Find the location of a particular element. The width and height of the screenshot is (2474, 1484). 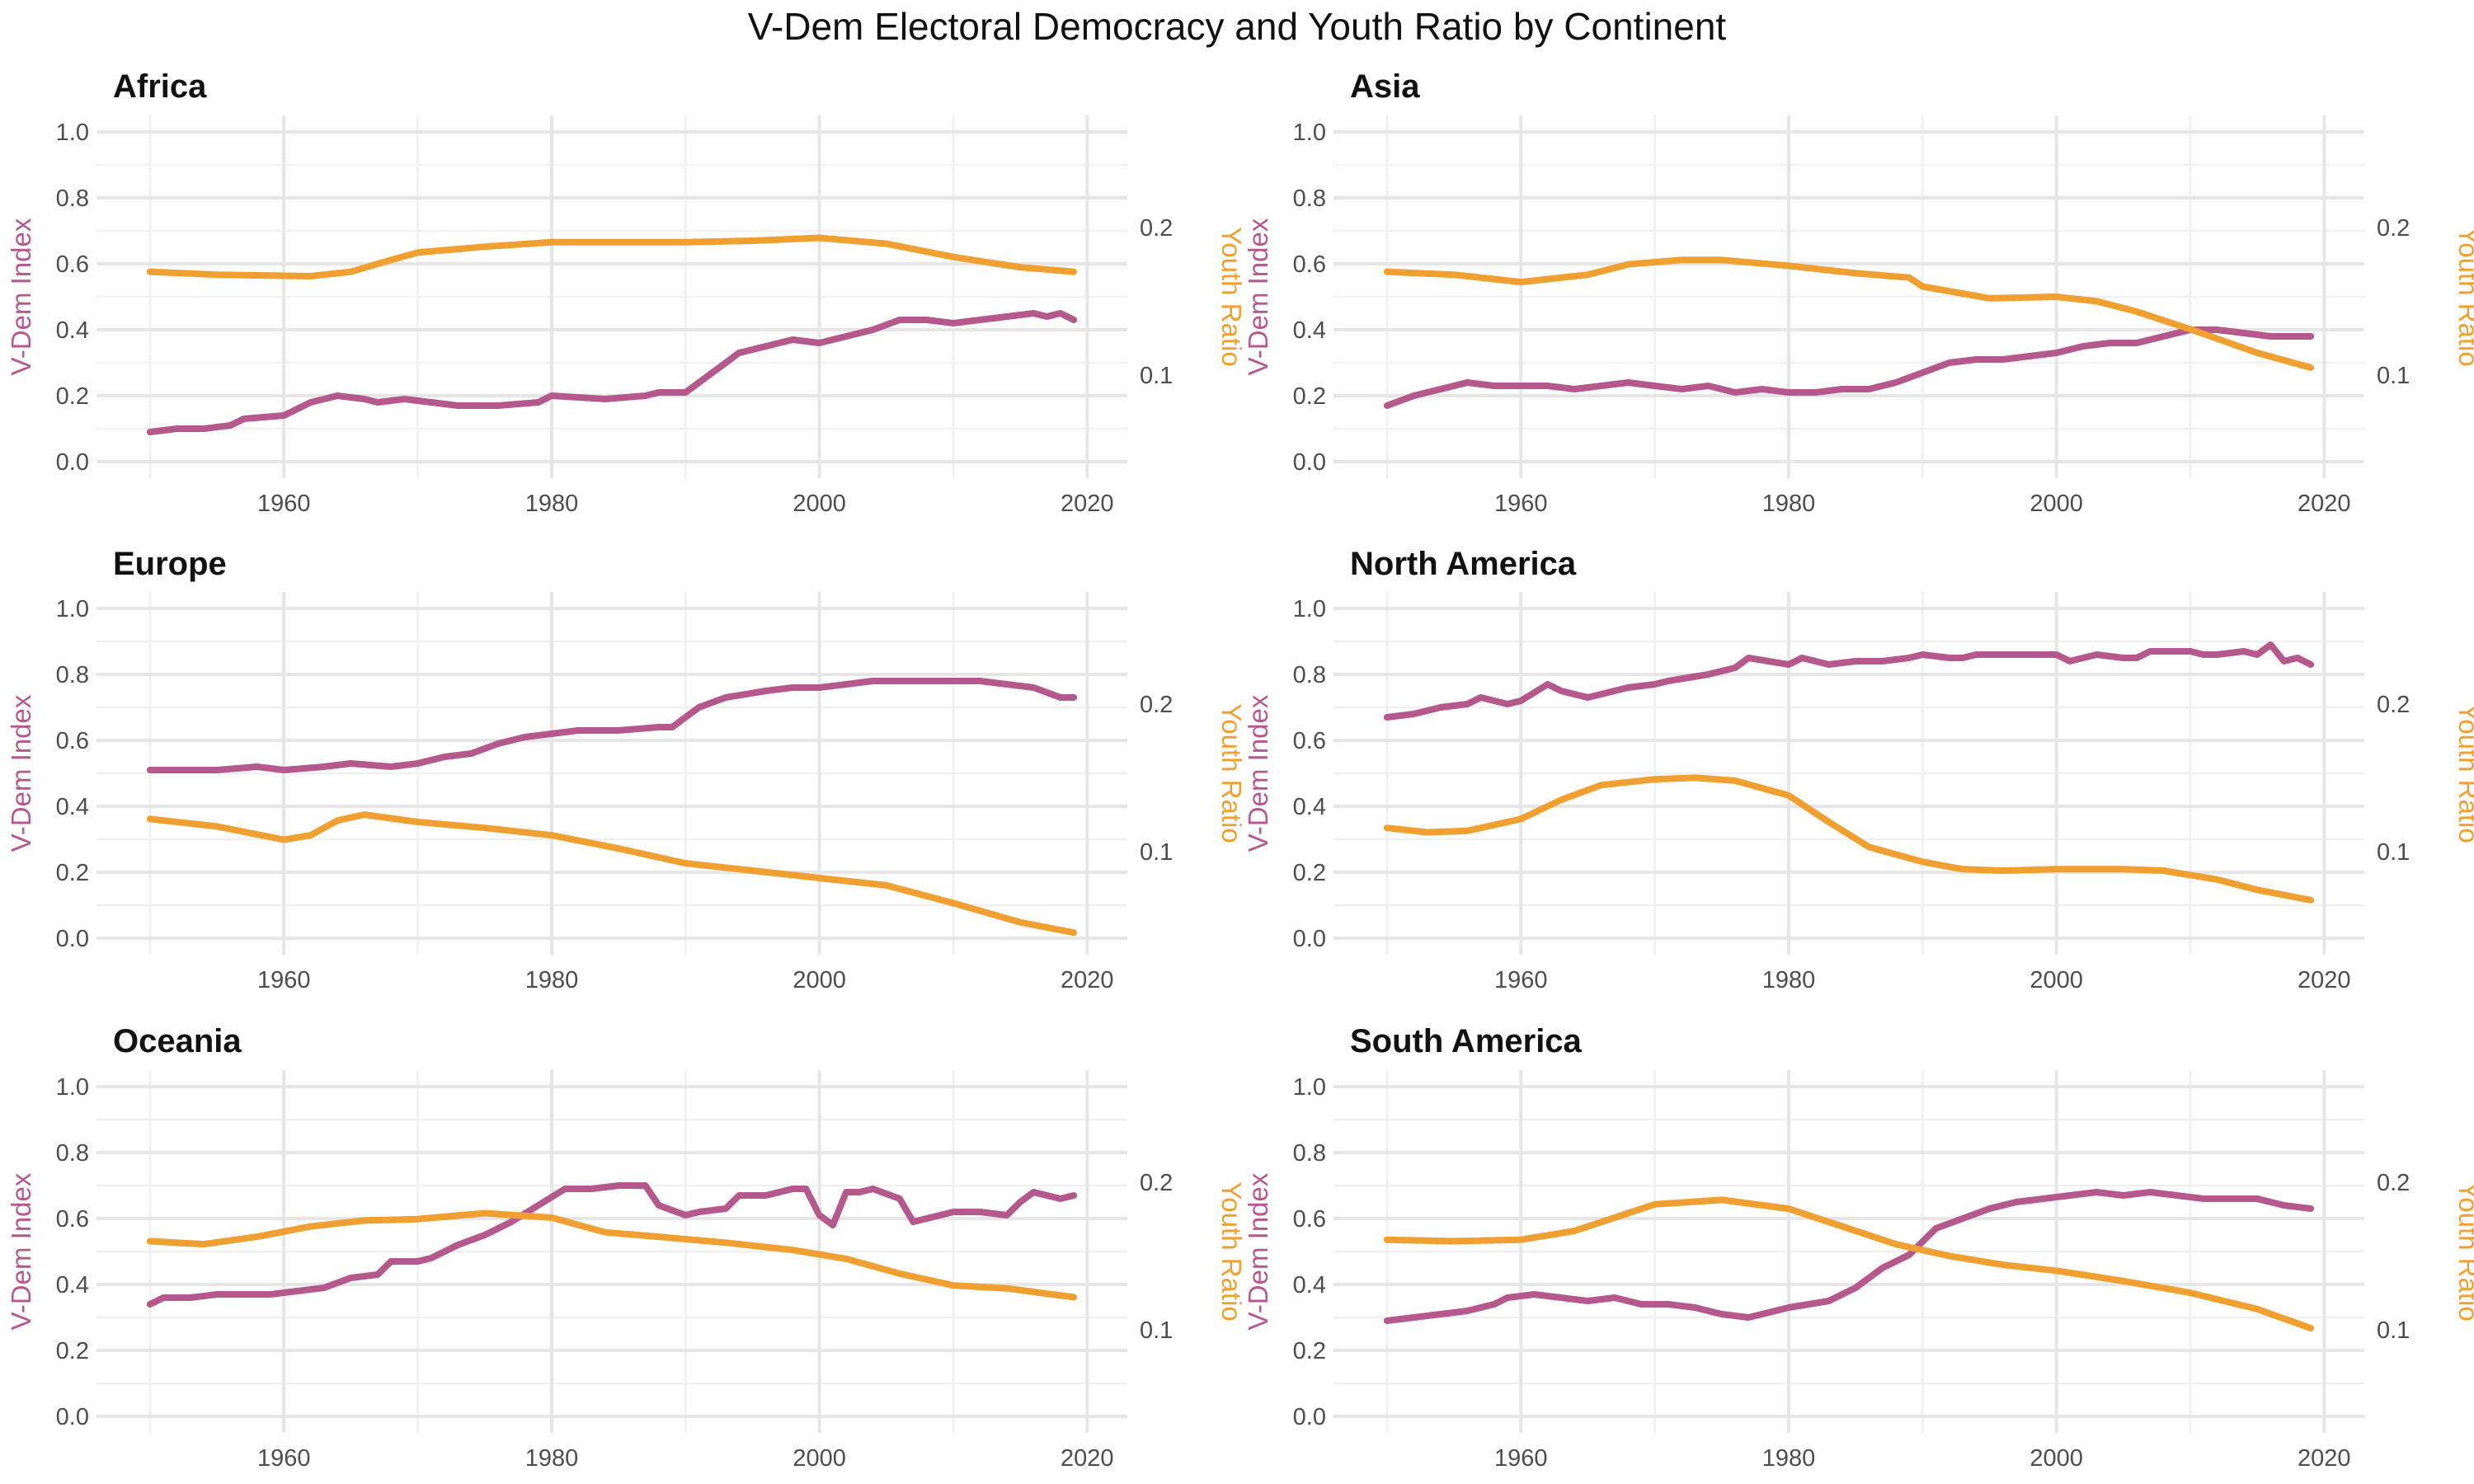

panel-title: Oceania is located at coordinates (177, 1041).